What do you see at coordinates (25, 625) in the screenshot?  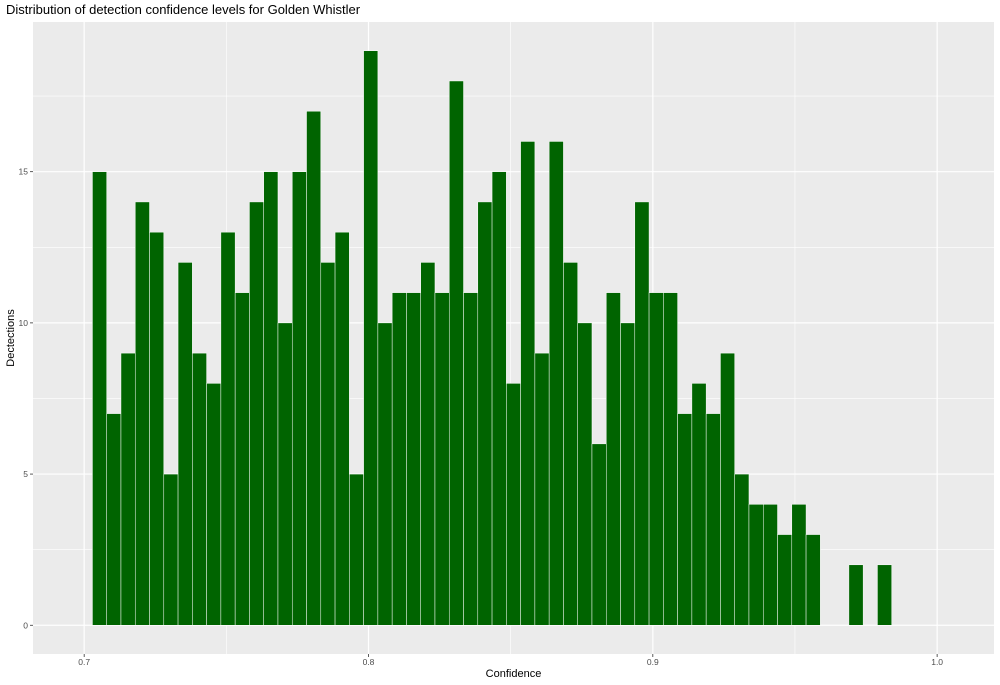 I see `y-tick-label: 0` at bounding box center [25, 625].